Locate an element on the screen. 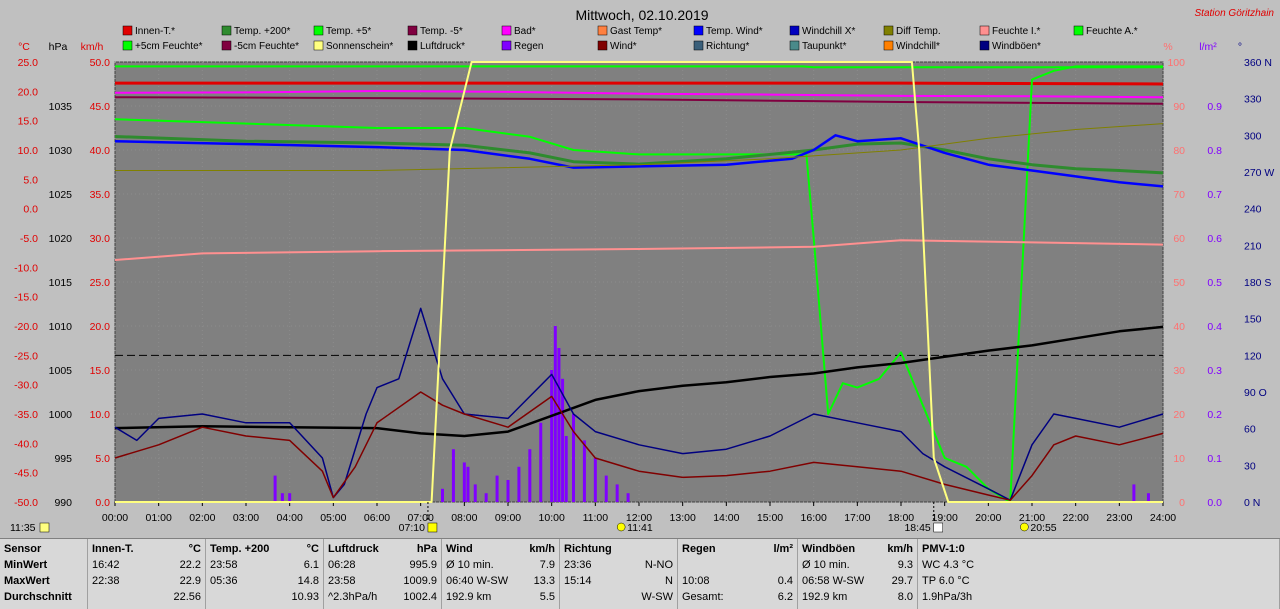 This screenshot has height=609, width=1280. tick-label-humidity: 70 is located at coordinates (1179, 195).